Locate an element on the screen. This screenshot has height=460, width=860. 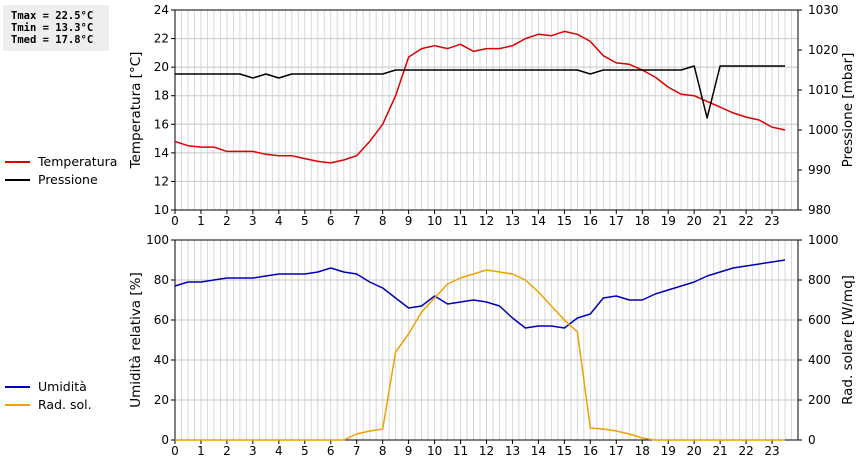
y-tick-label: 100 is located at coordinates (157, 240).